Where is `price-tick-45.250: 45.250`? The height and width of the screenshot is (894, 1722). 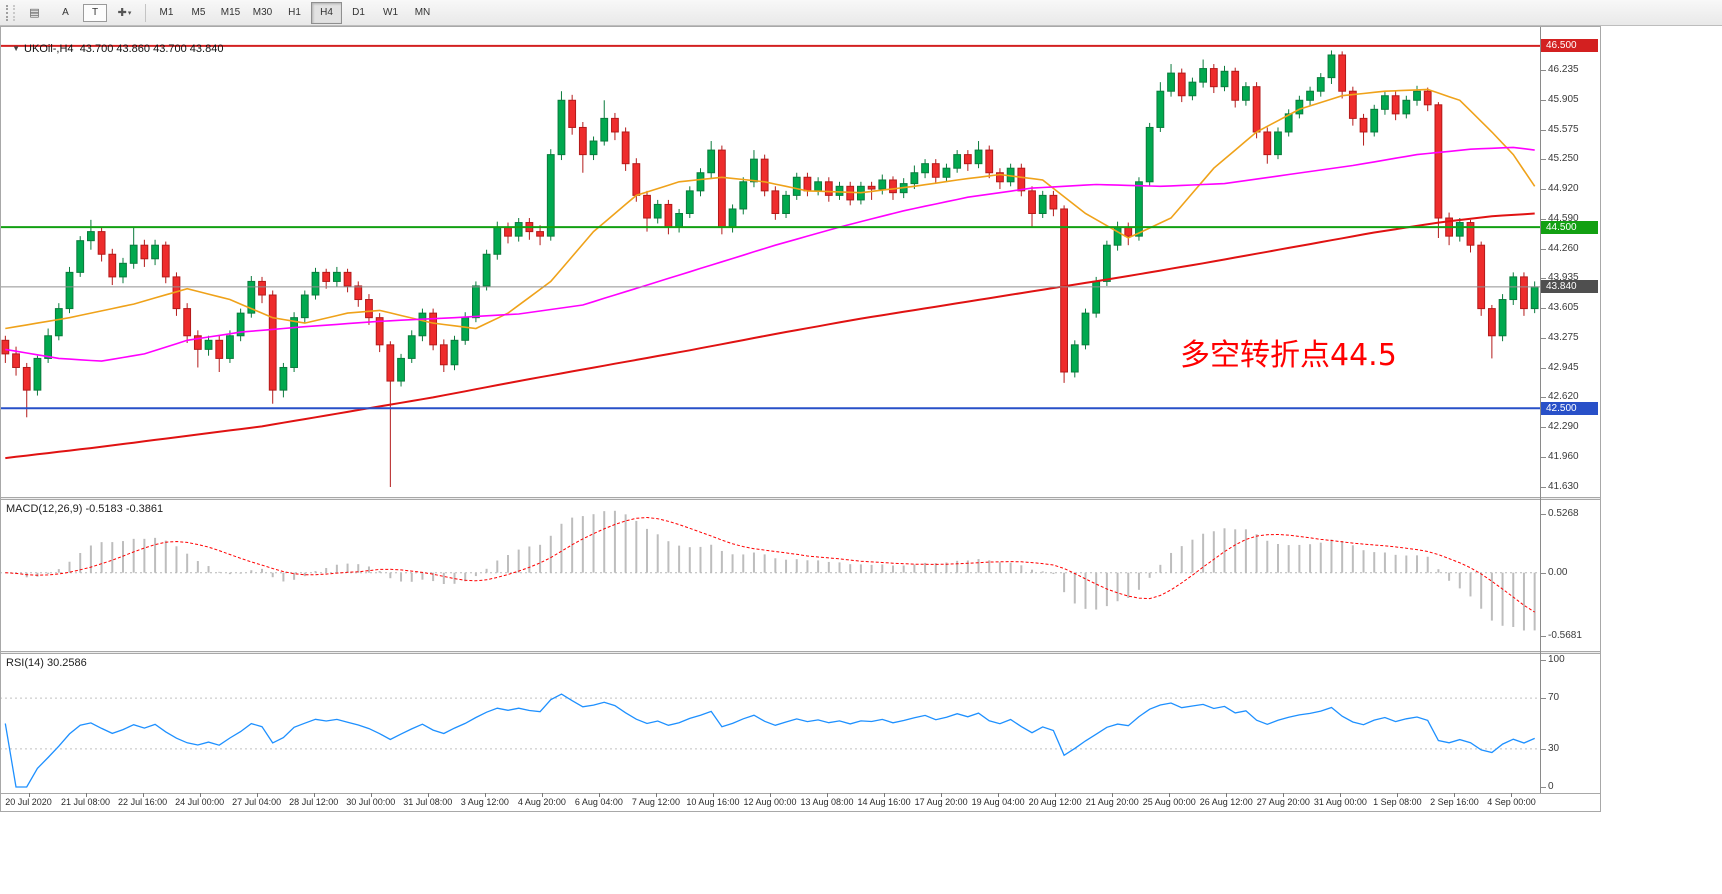 price-tick-45.250: 45.250 is located at coordinates (1559, 159).